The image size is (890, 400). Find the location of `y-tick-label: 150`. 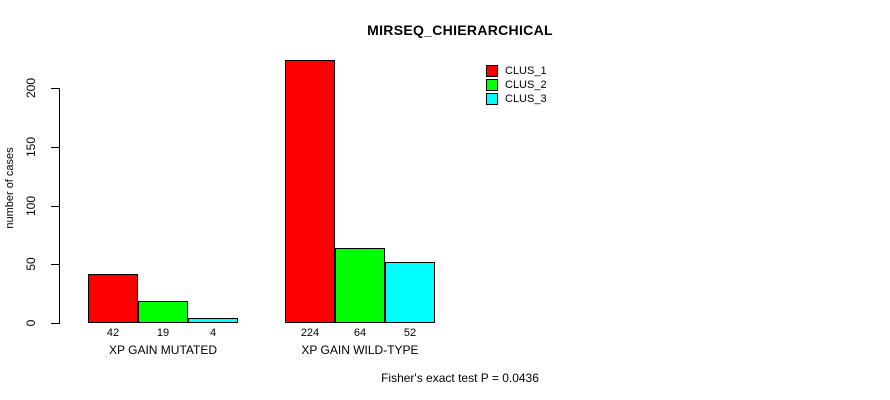

y-tick-label: 150 is located at coordinates (31, 146).